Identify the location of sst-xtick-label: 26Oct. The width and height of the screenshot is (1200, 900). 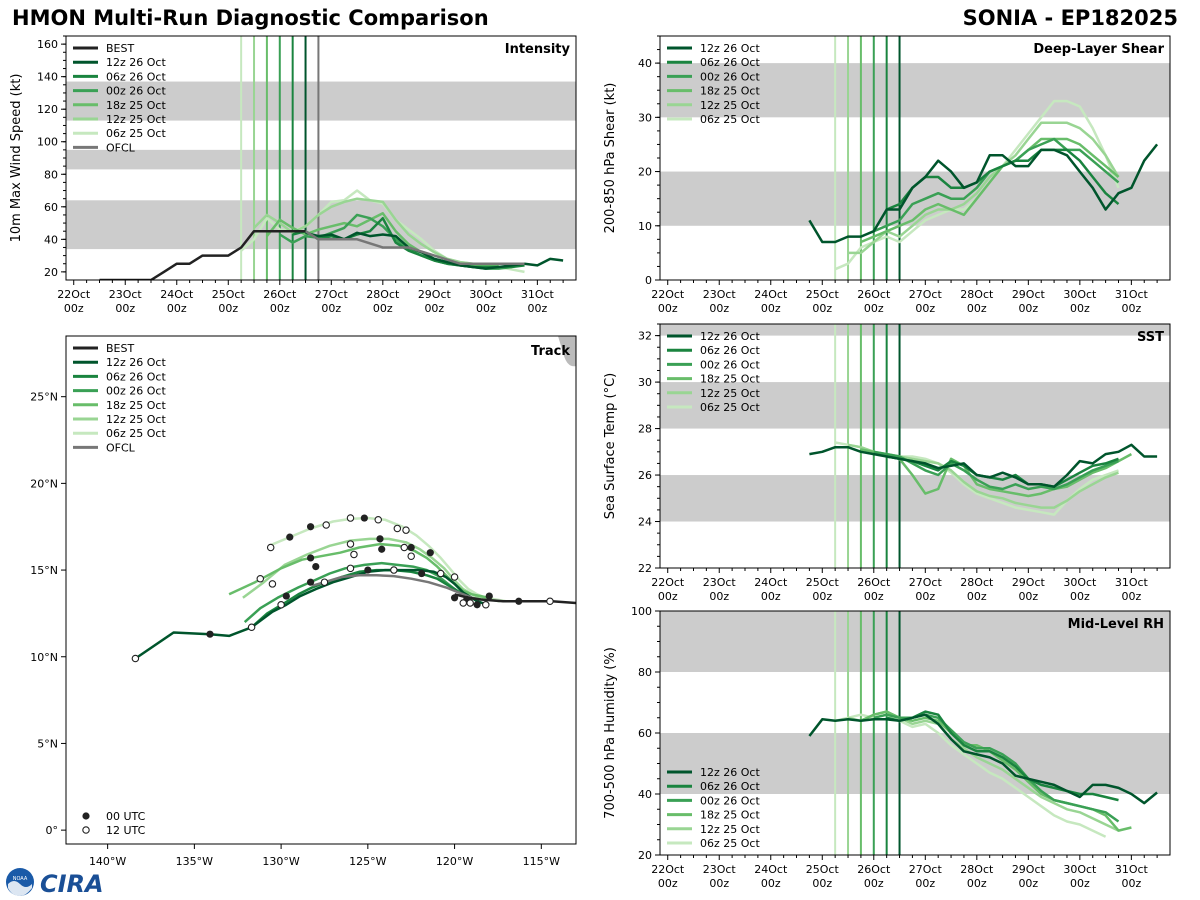
(874, 582).